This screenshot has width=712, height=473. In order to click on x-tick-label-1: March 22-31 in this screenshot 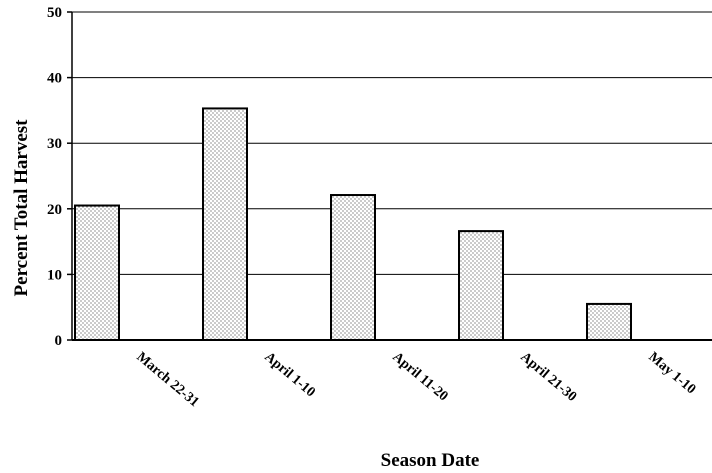, I will do `click(167, 380)`.